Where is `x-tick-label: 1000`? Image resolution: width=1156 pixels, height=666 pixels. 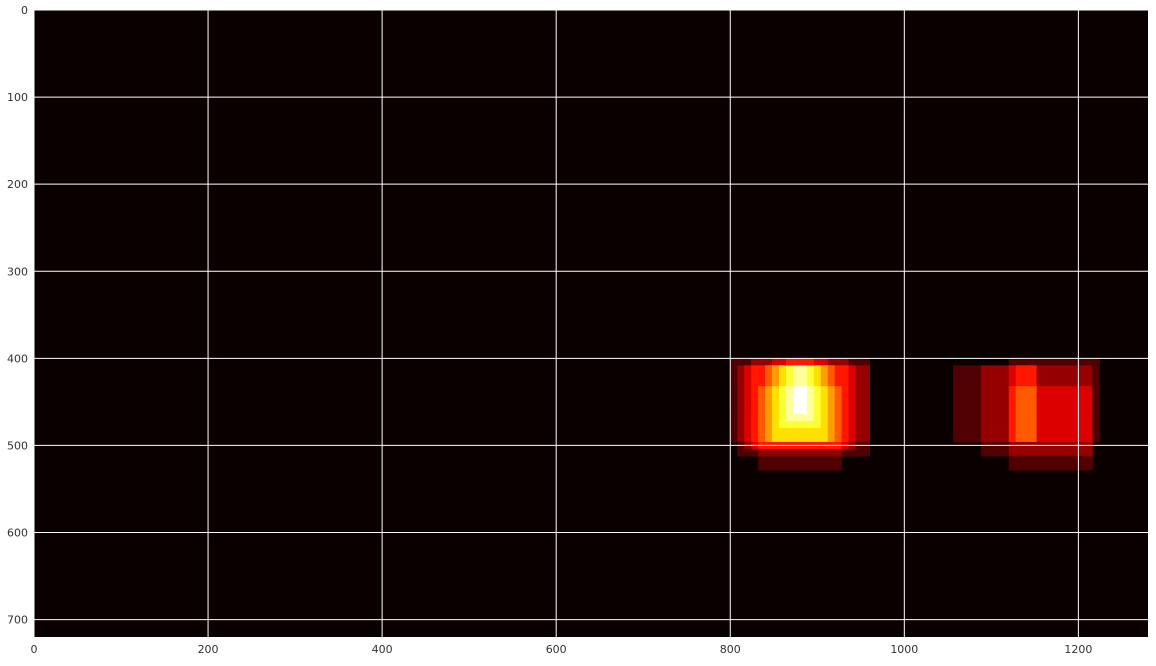
x-tick-label: 1000 is located at coordinates (904, 649).